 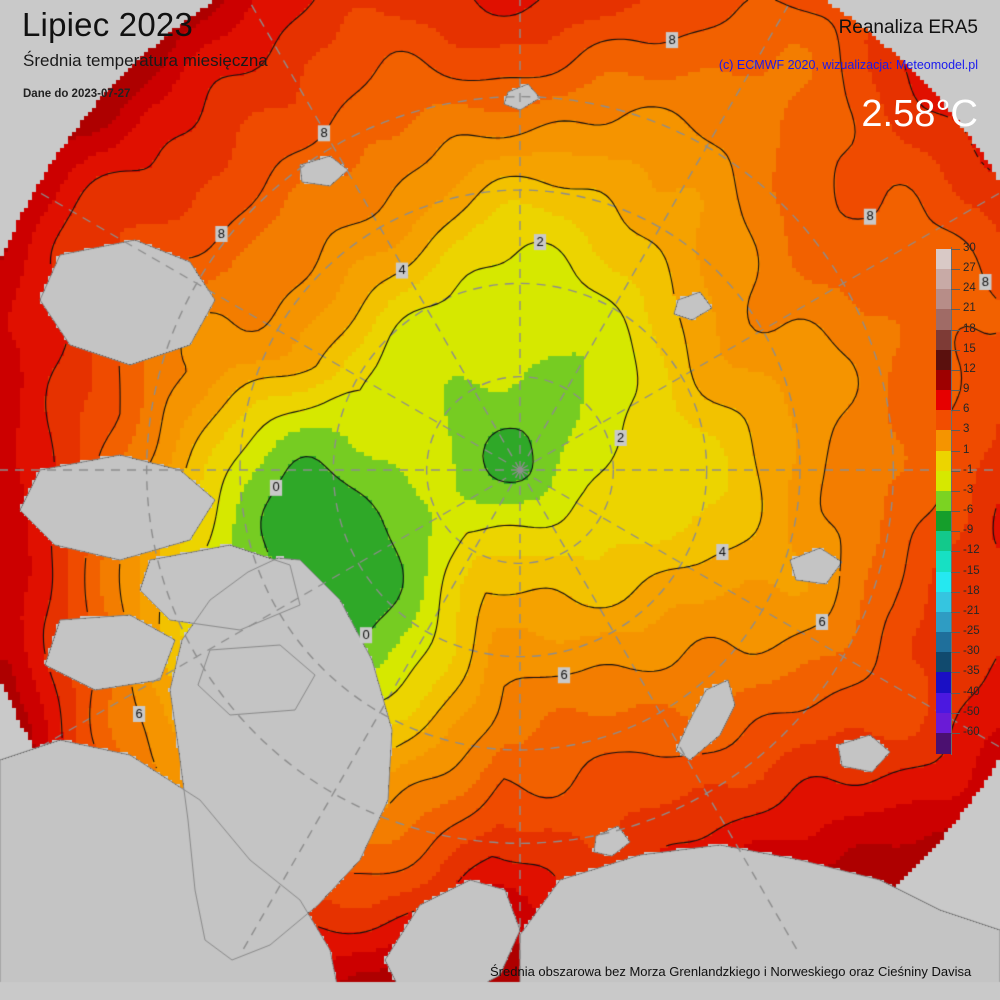 What do you see at coordinates (971, 731) in the screenshot?
I see `colorbar-tick-label: -60` at bounding box center [971, 731].